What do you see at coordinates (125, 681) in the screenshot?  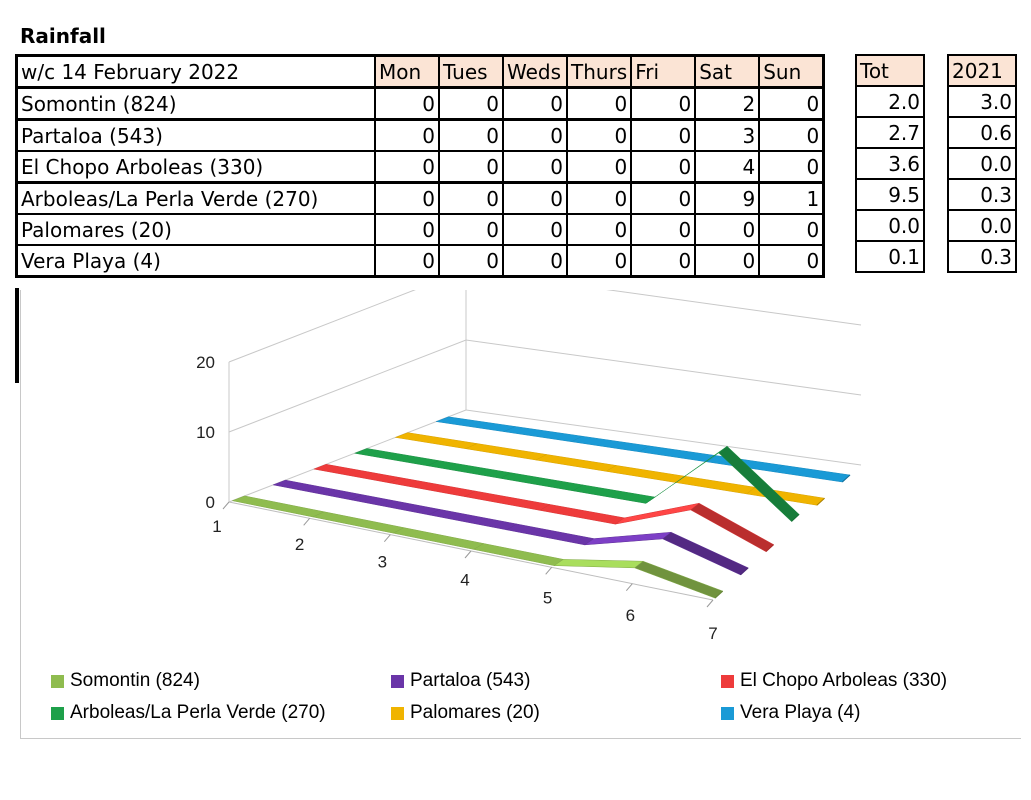 I see `legend-item: Somontin (824)` at bounding box center [125, 681].